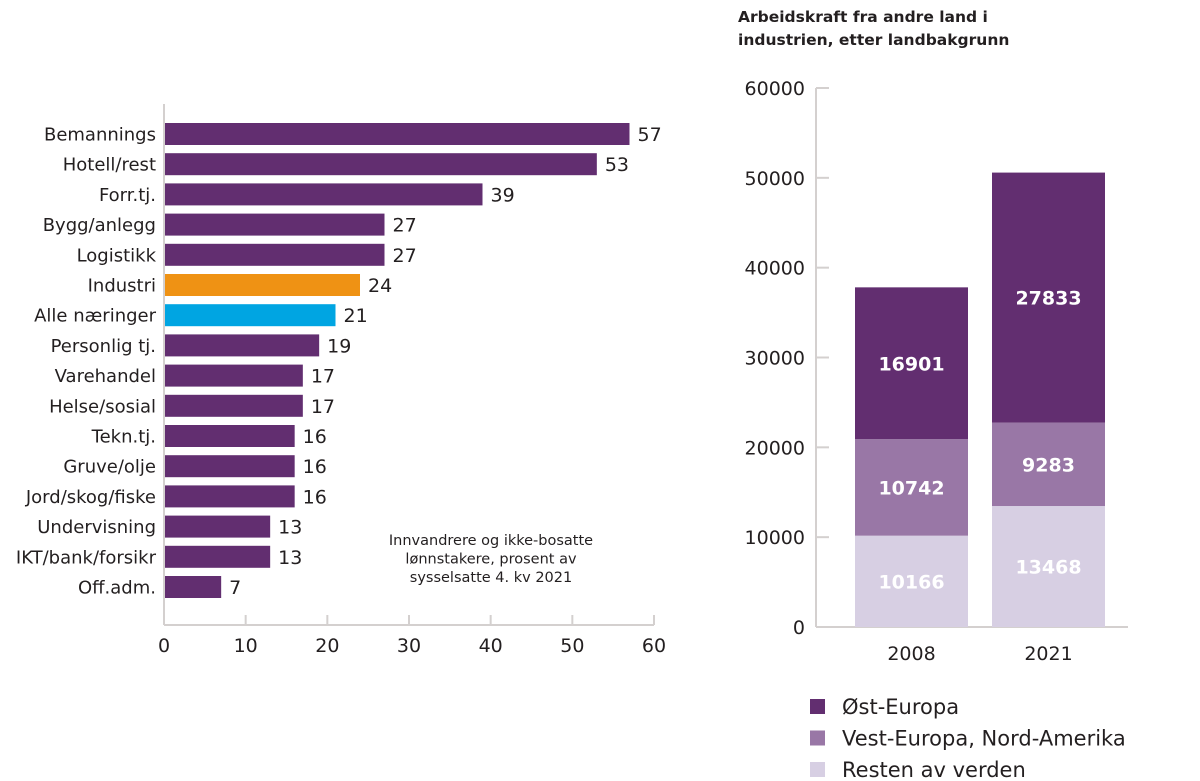  Describe the element at coordinates (979, 654) in the screenshot. I see `right-category-labels: 2008 2021` at that location.